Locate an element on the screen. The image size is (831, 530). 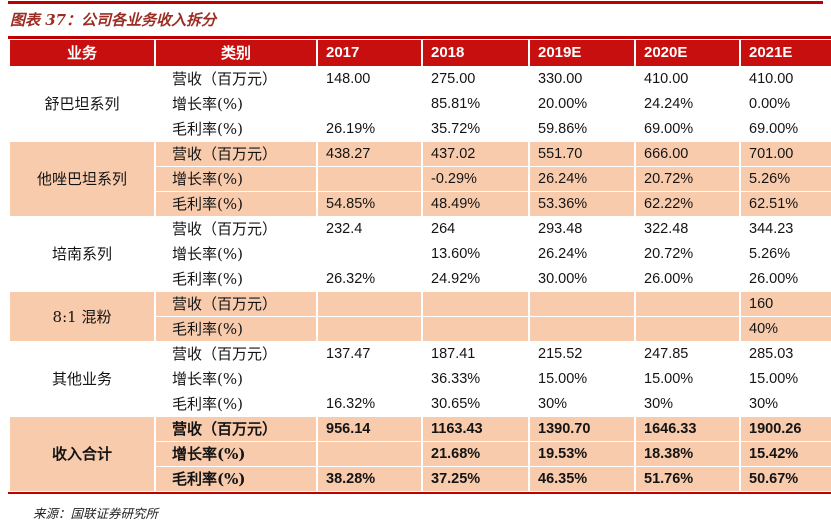
value-cell: 187.41 is located at coordinates (475, 354).